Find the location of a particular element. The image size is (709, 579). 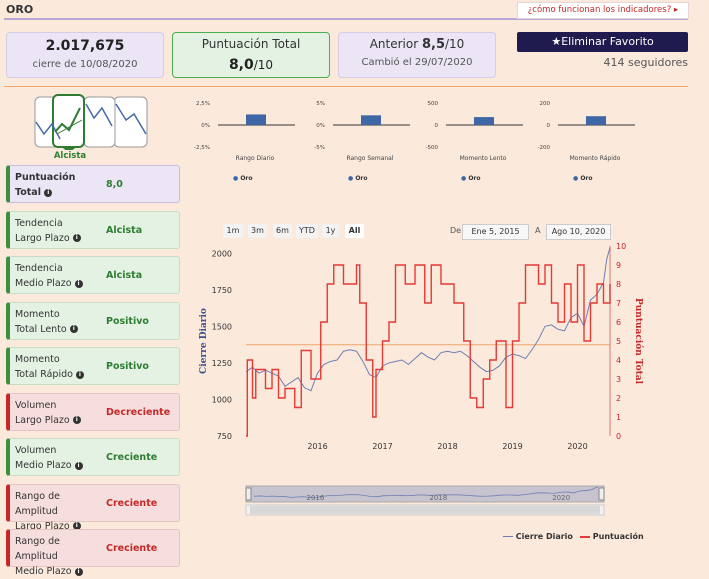

trend-line-arrow is located at coordinates (69, 127).